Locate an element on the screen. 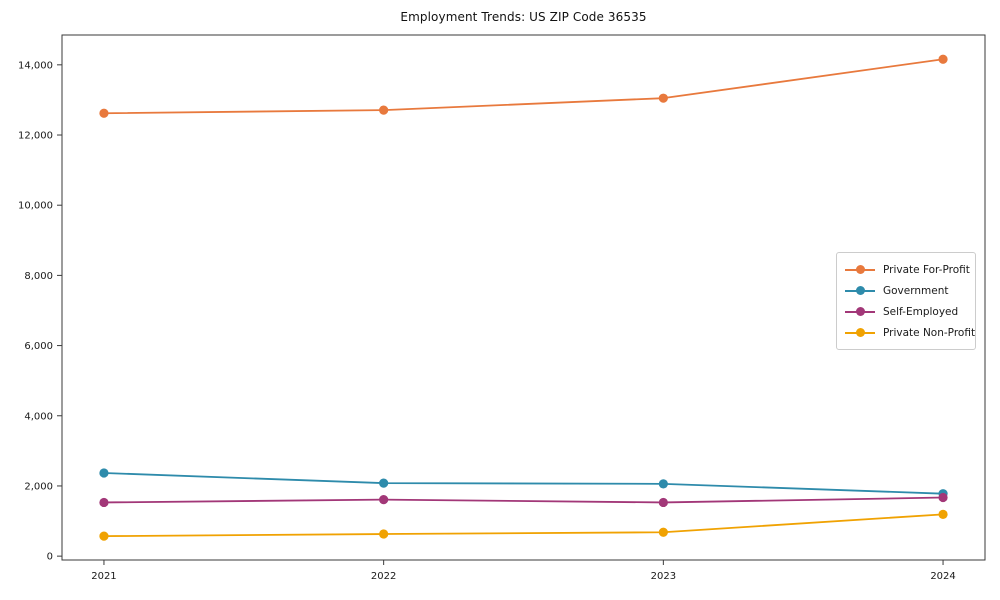 Image resolution: width=1000 pixels, height=600 pixels. legend-item-private-for-profit: Private For-Profit is located at coordinates (907, 269).